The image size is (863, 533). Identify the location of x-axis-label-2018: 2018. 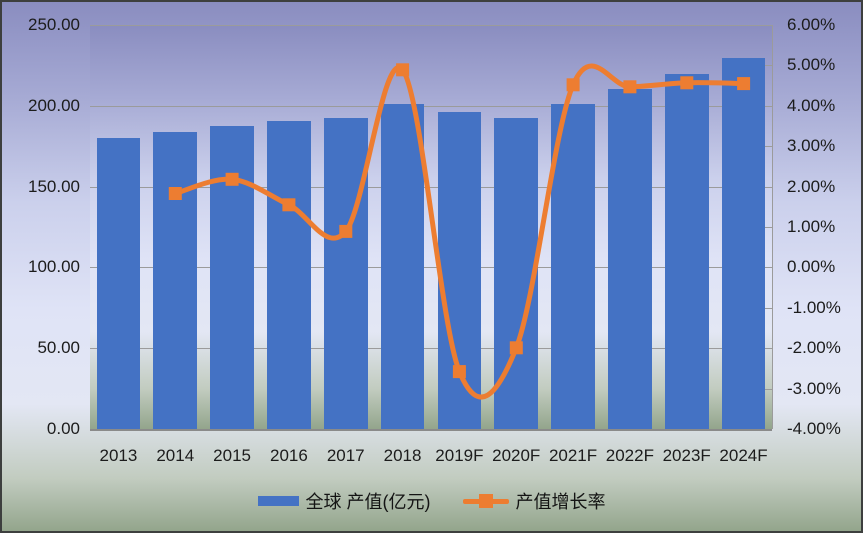
(402, 455).